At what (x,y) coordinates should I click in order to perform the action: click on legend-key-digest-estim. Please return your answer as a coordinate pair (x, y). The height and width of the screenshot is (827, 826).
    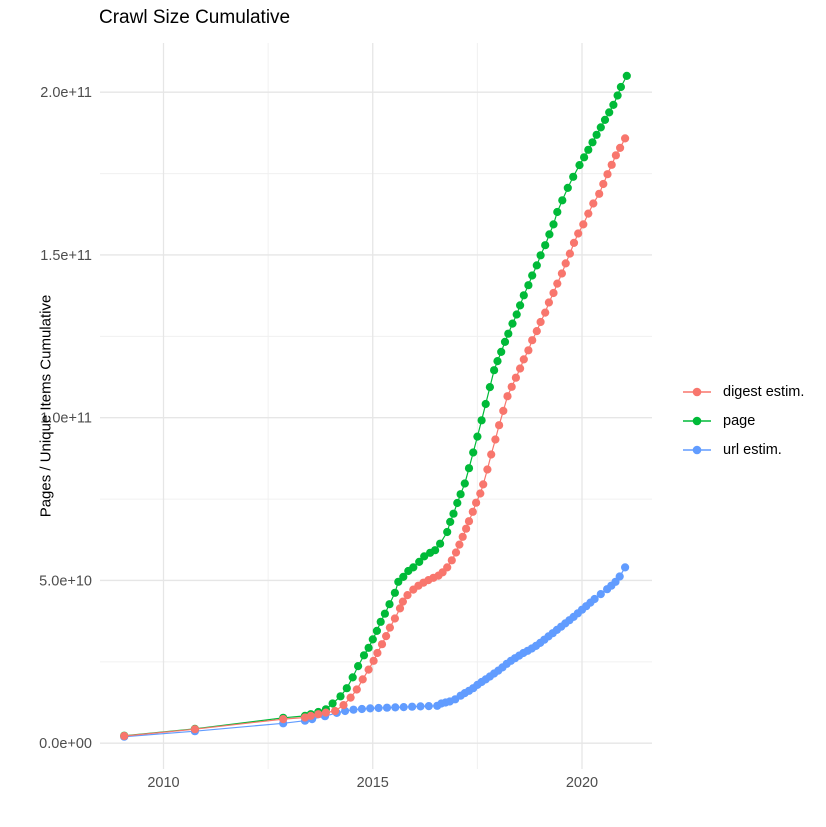
    Looking at the image, I should click on (697, 391).